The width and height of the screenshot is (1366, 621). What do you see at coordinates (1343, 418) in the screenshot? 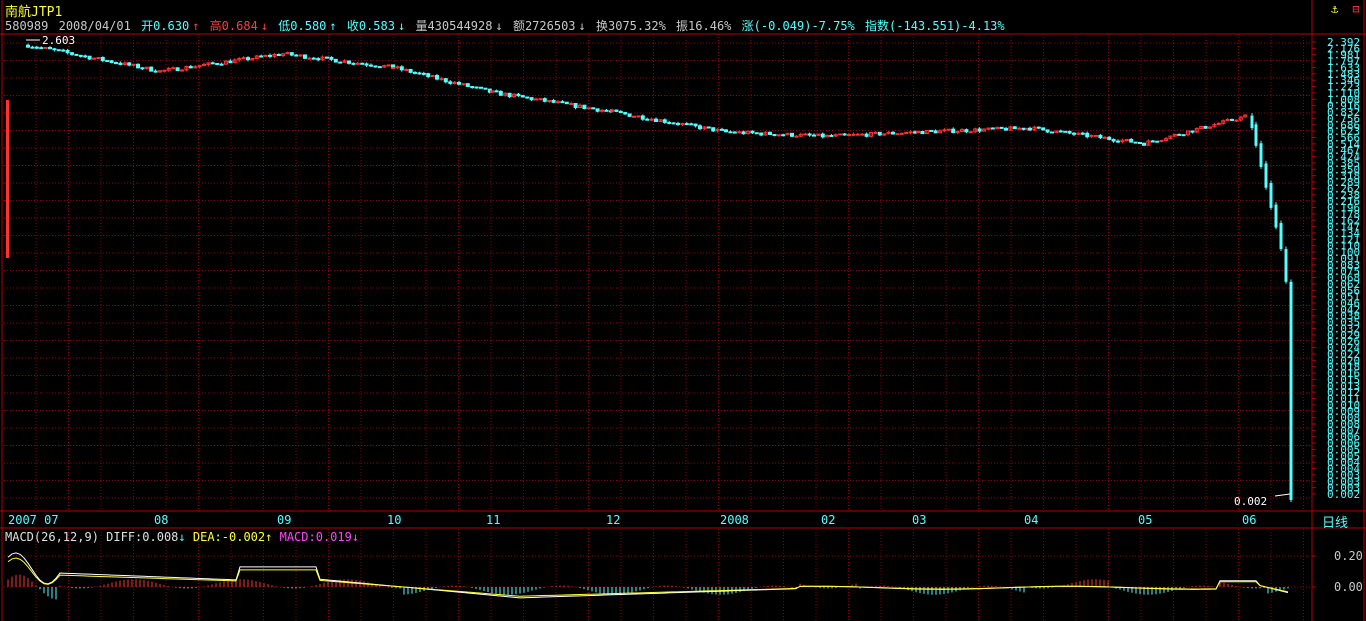
I see `y-axis-label: 0.008` at bounding box center [1343, 418].